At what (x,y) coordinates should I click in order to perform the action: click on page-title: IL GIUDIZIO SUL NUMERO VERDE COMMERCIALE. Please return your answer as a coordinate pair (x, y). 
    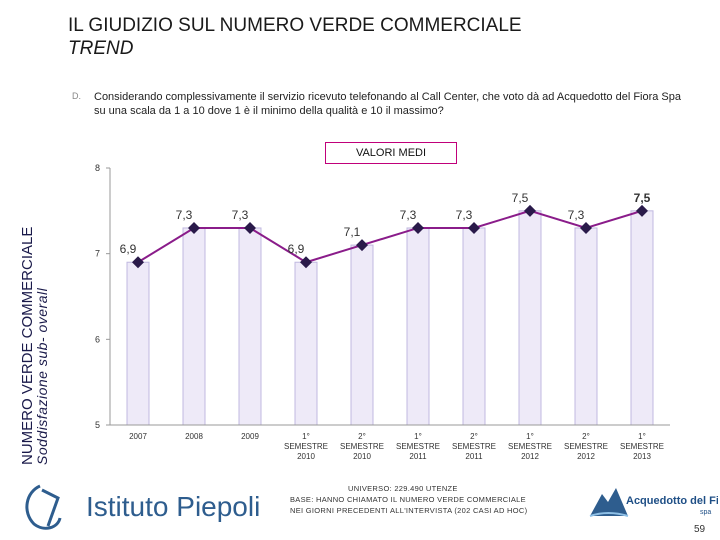
    Looking at the image, I should click on (295, 25).